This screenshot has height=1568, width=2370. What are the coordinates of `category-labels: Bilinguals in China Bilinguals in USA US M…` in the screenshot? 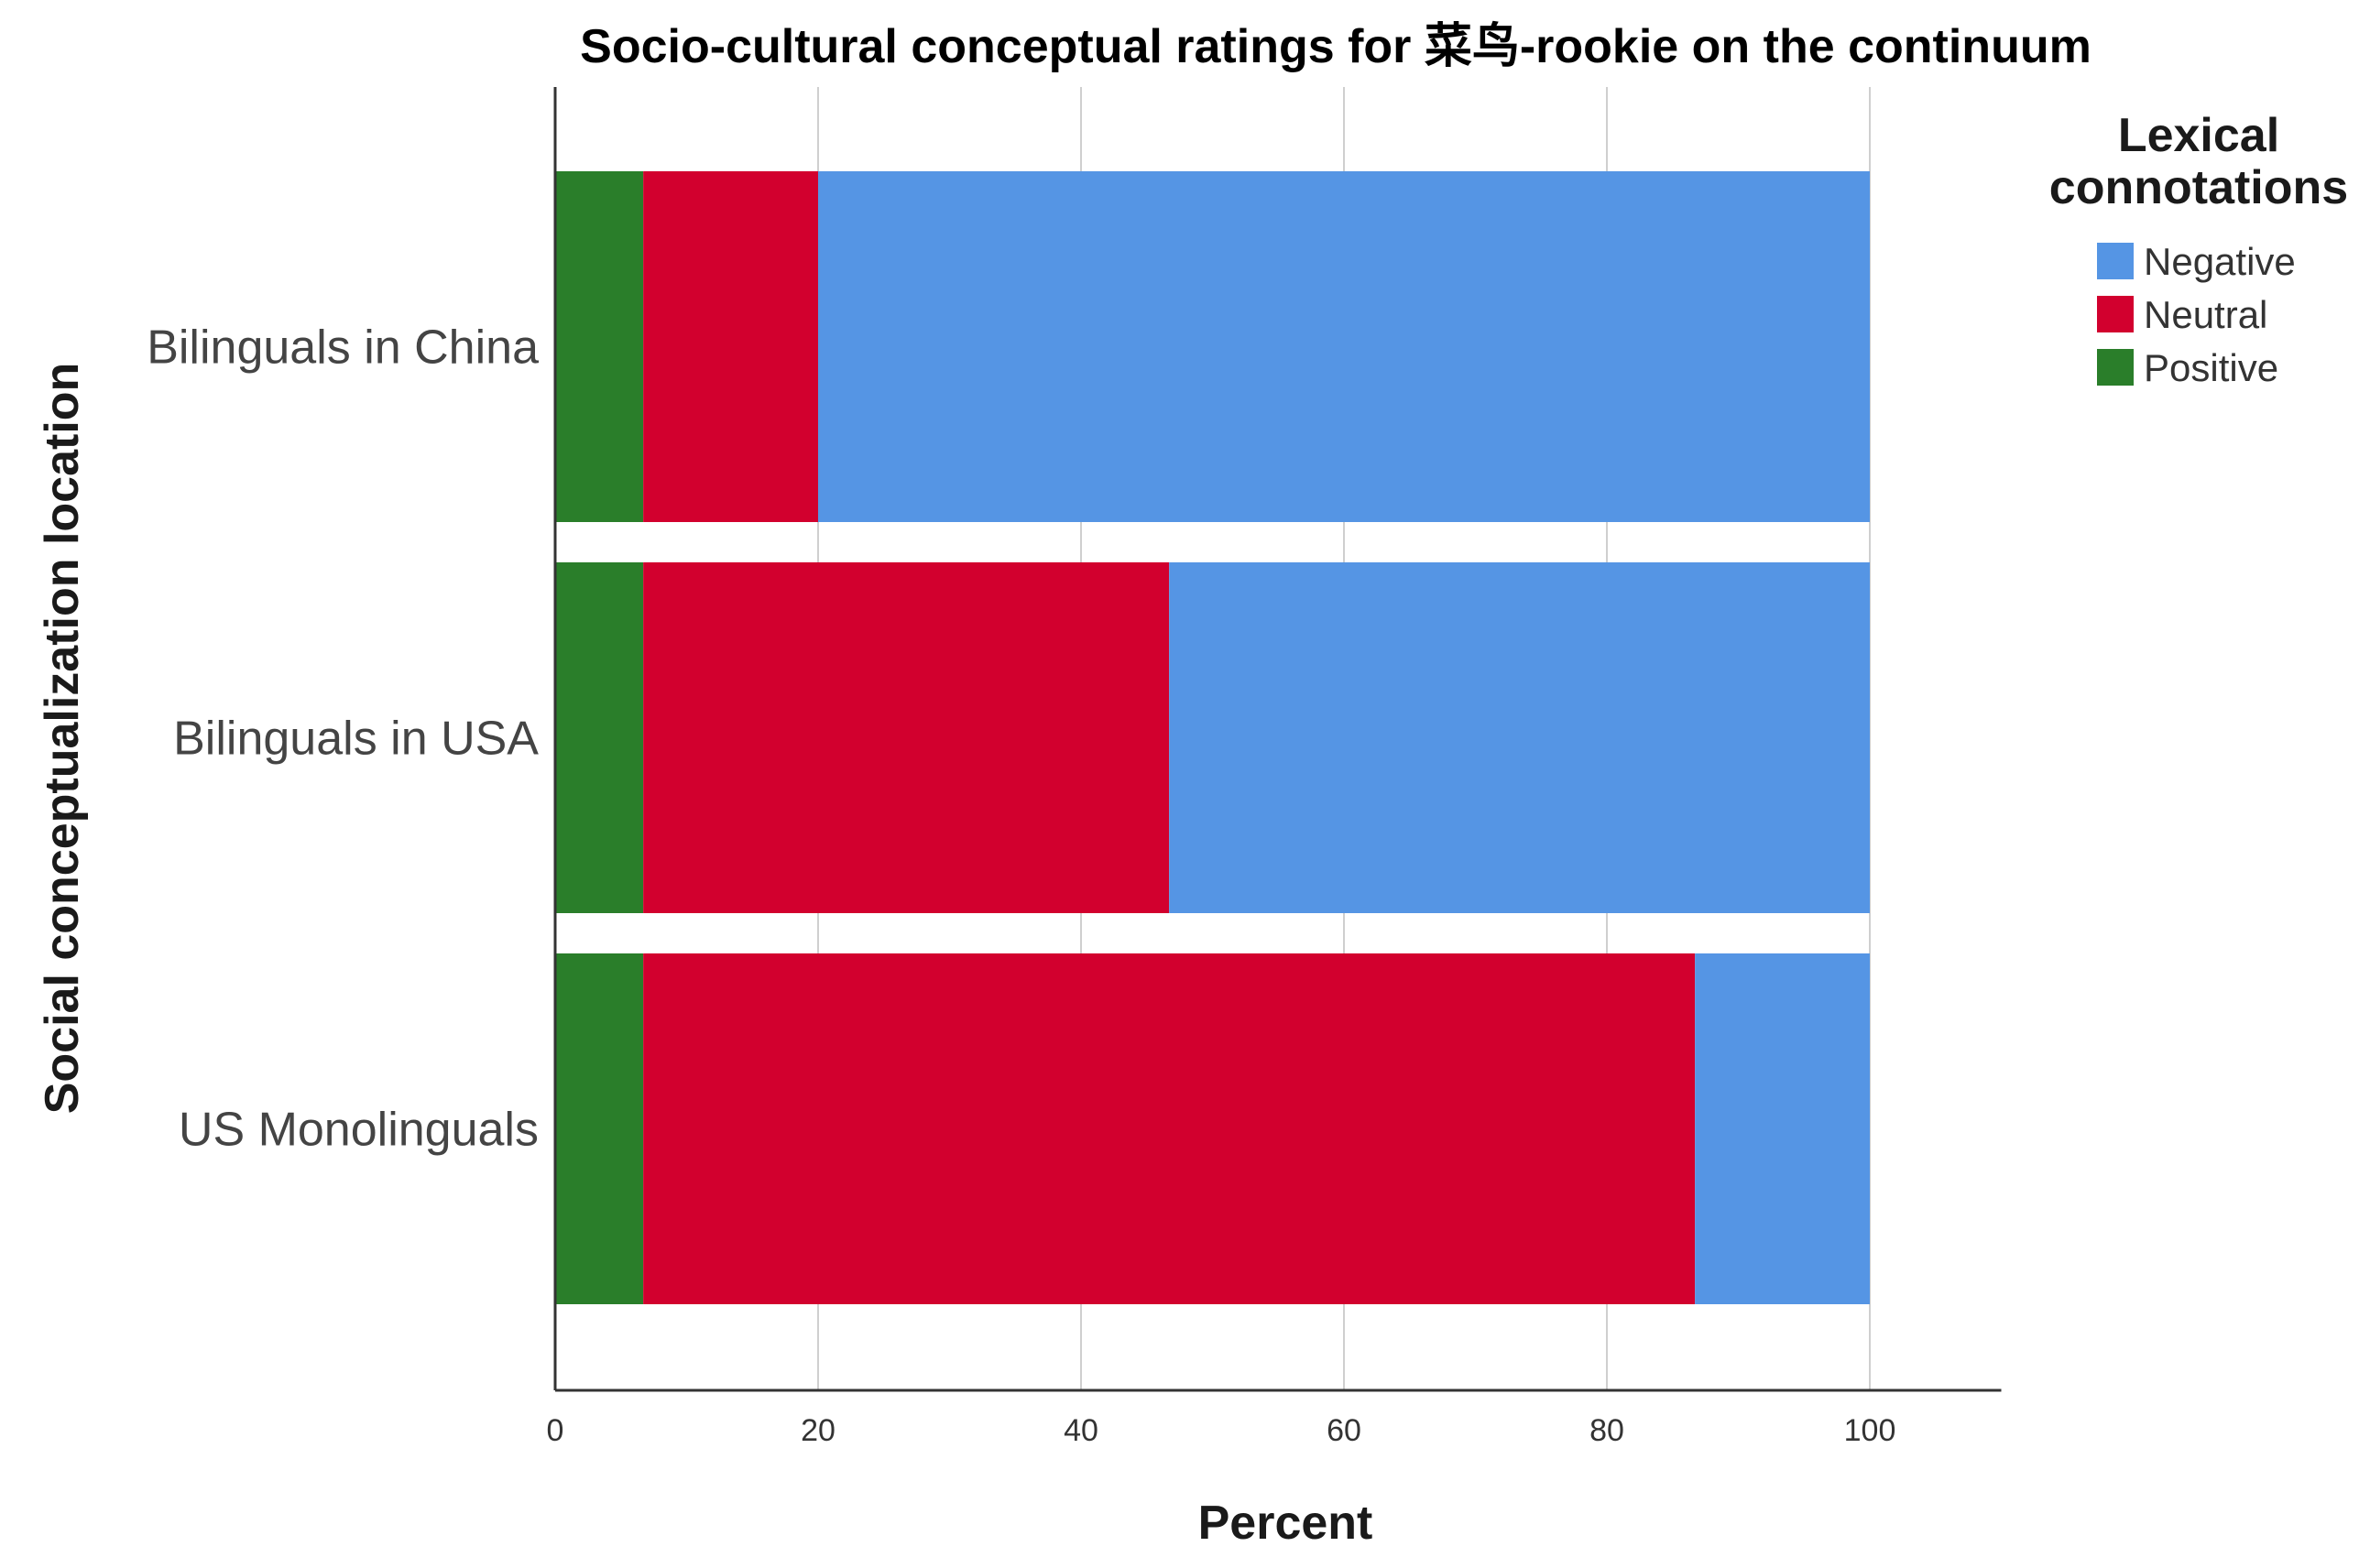 It's located at (343, 739).